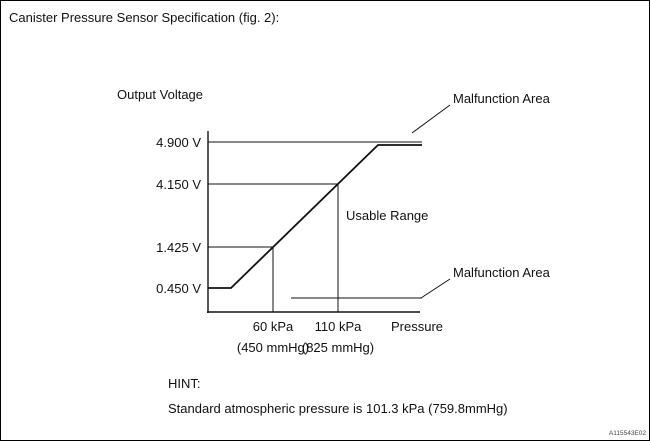  Describe the element at coordinates (315, 216) in the screenshot. I see `sensor-output-curve` at that location.